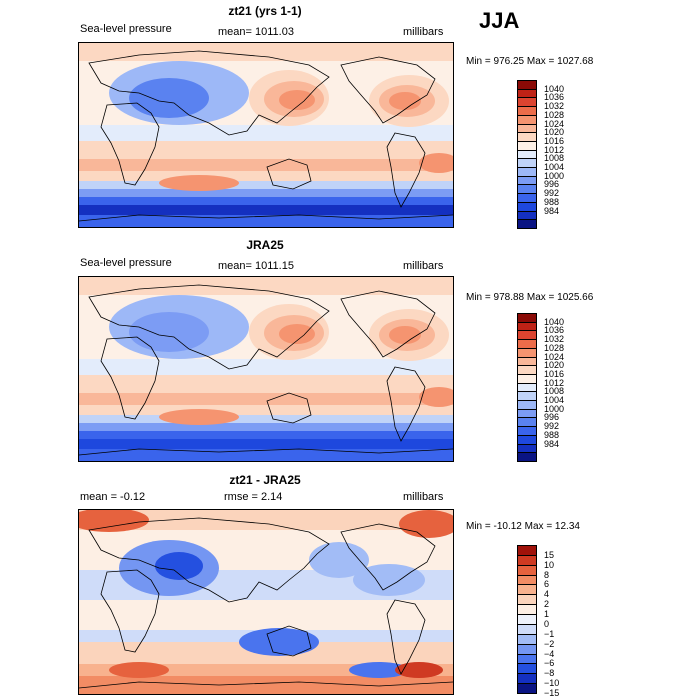 The width and height of the screenshot is (700, 700). I want to click on colorbar-level-label: −10, so click(552, 683).